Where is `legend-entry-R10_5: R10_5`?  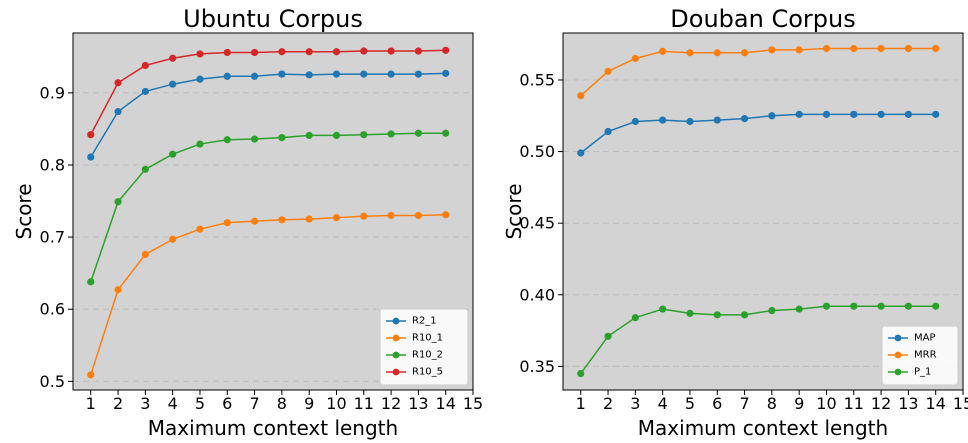
legend-entry-R10_5: R10_5 is located at coordinates (427, 372).